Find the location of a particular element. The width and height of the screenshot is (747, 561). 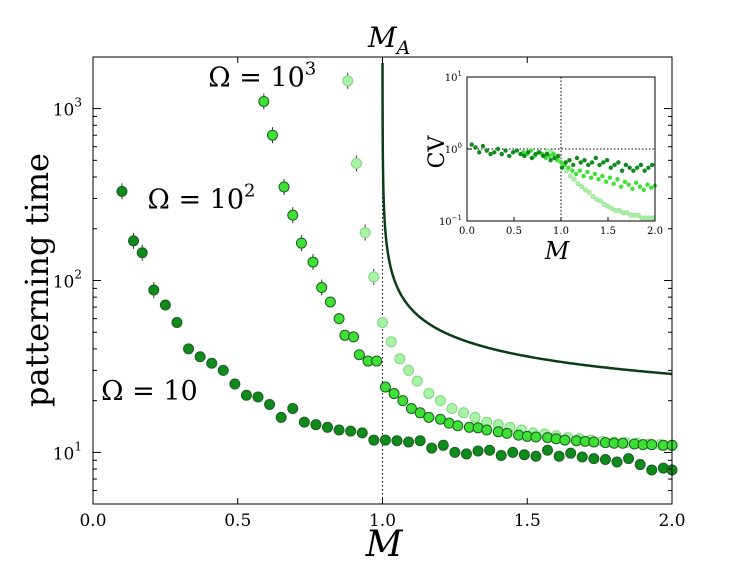

inset-y-tick-label: 100 is located at coordinates (453, 149).